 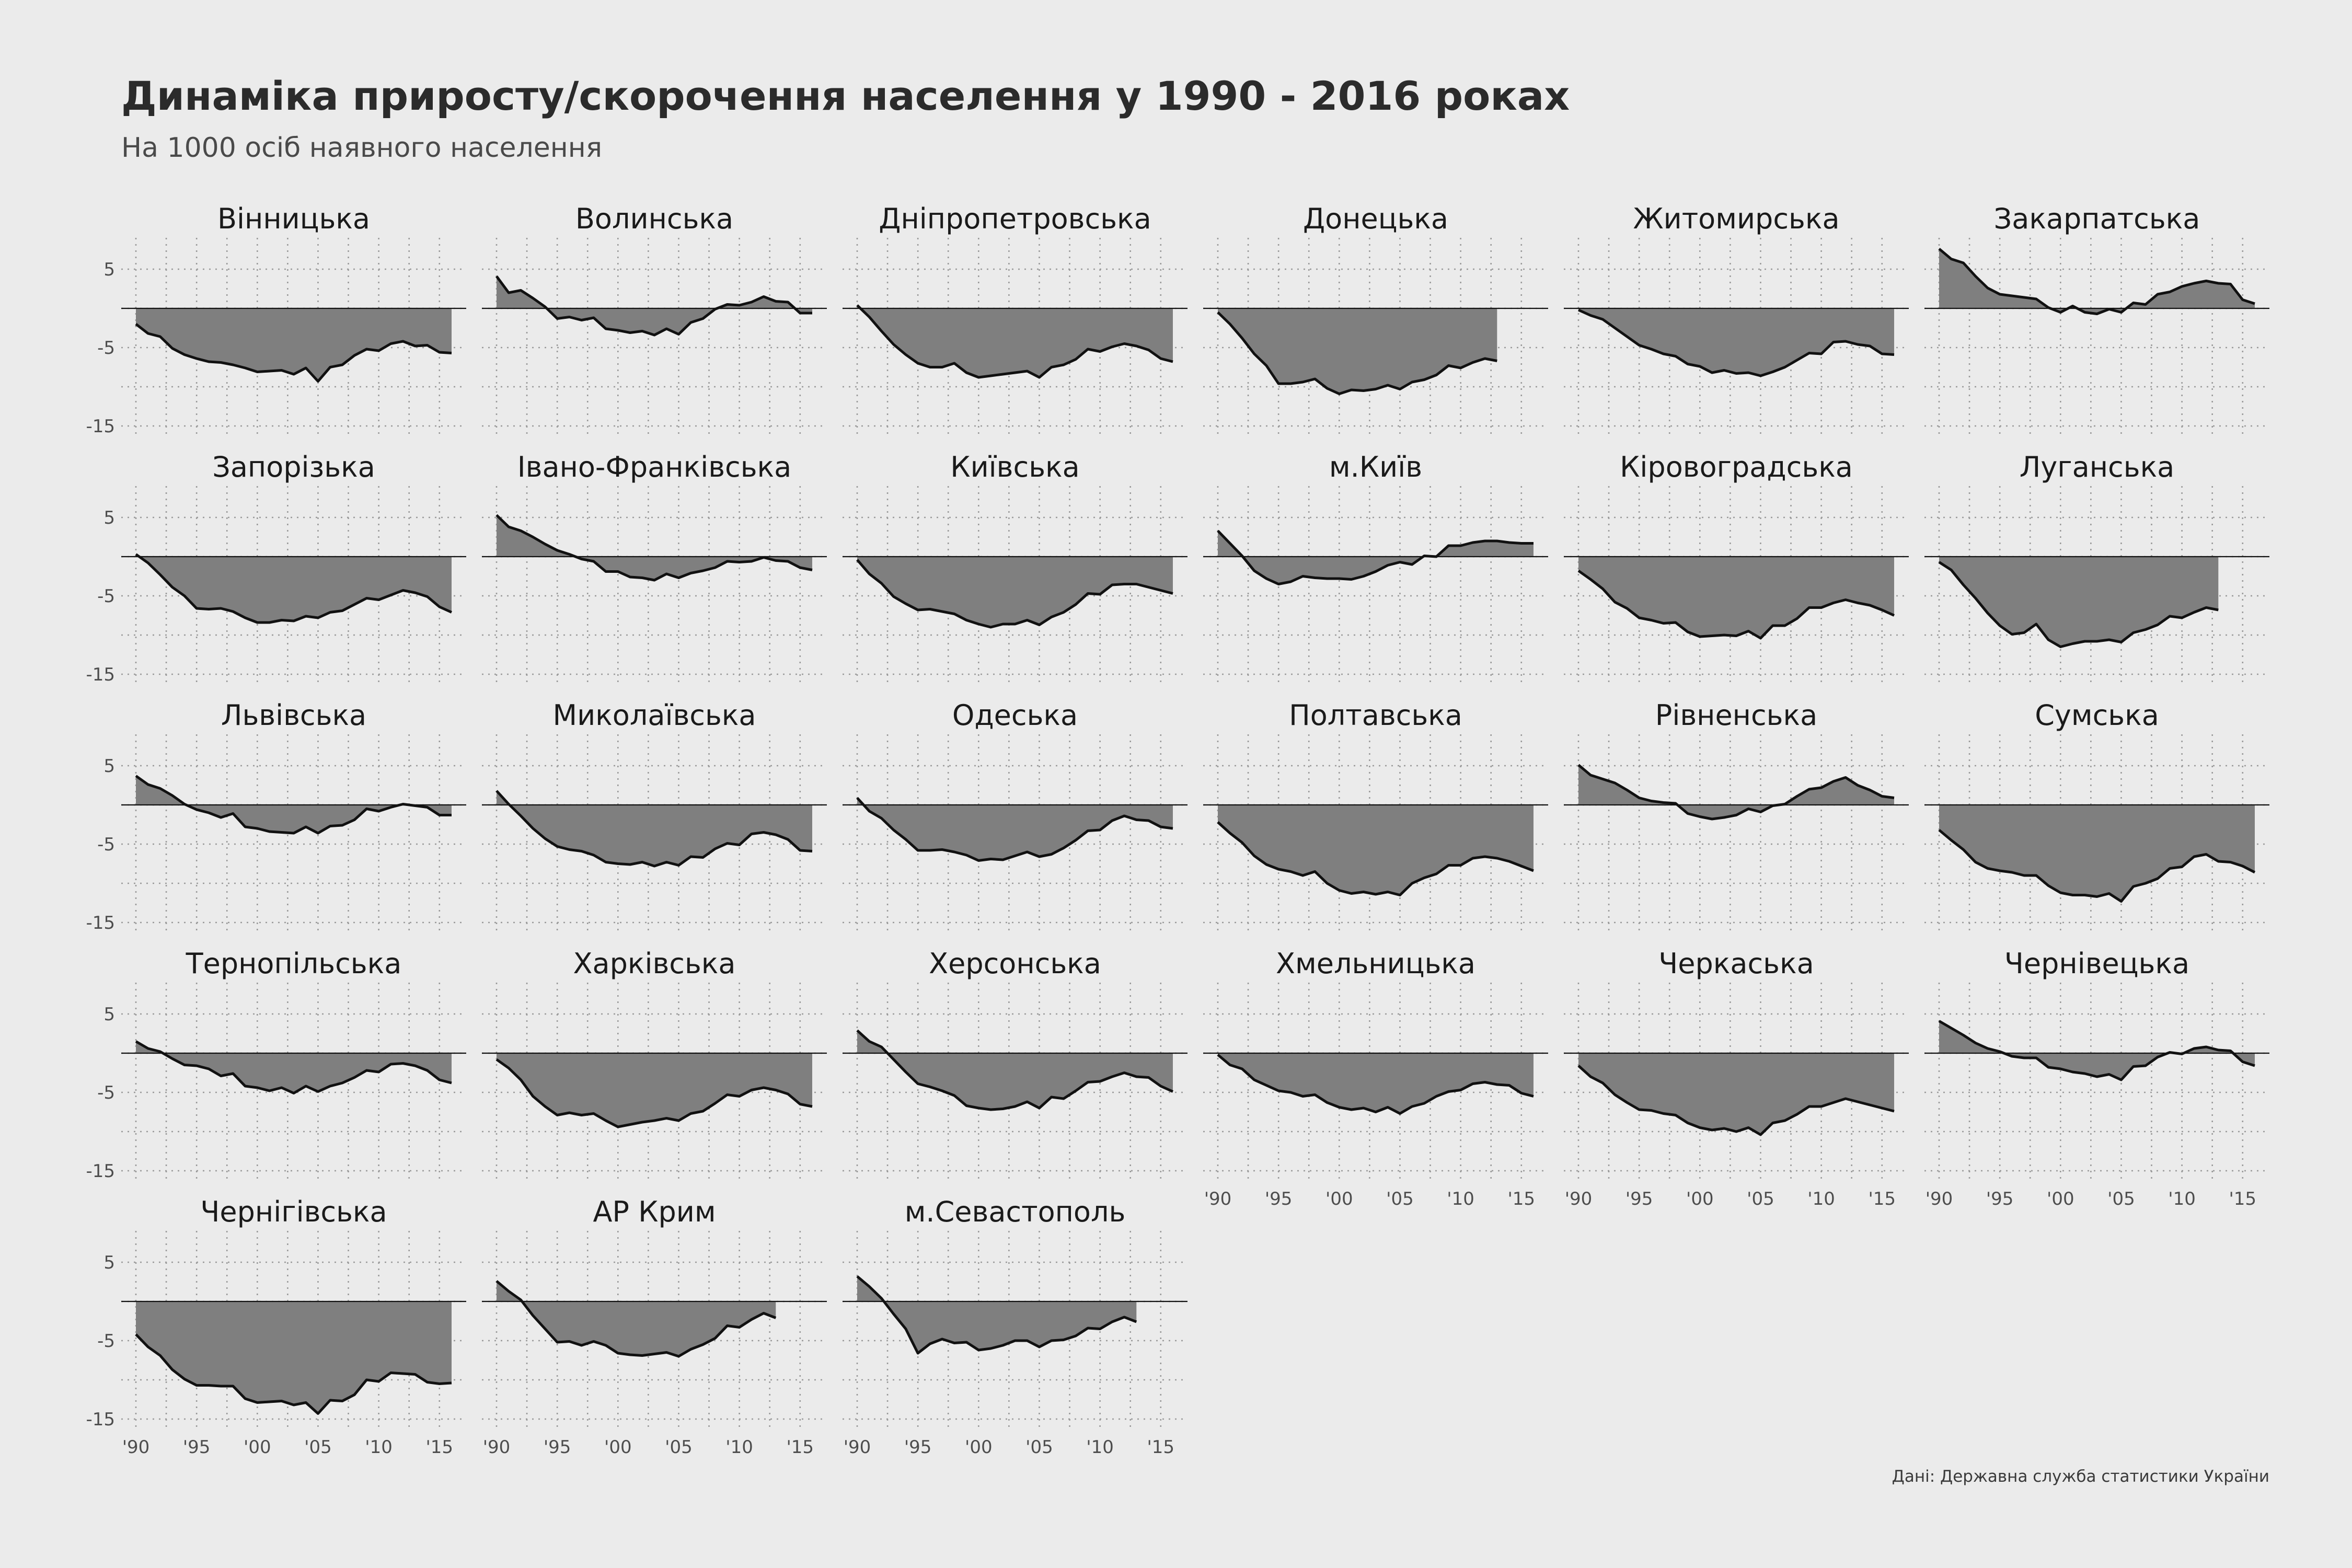 I want to click on panel: АР Крим '90 '95 '00 '05 '10 '15, so click(x=654, y=1326).